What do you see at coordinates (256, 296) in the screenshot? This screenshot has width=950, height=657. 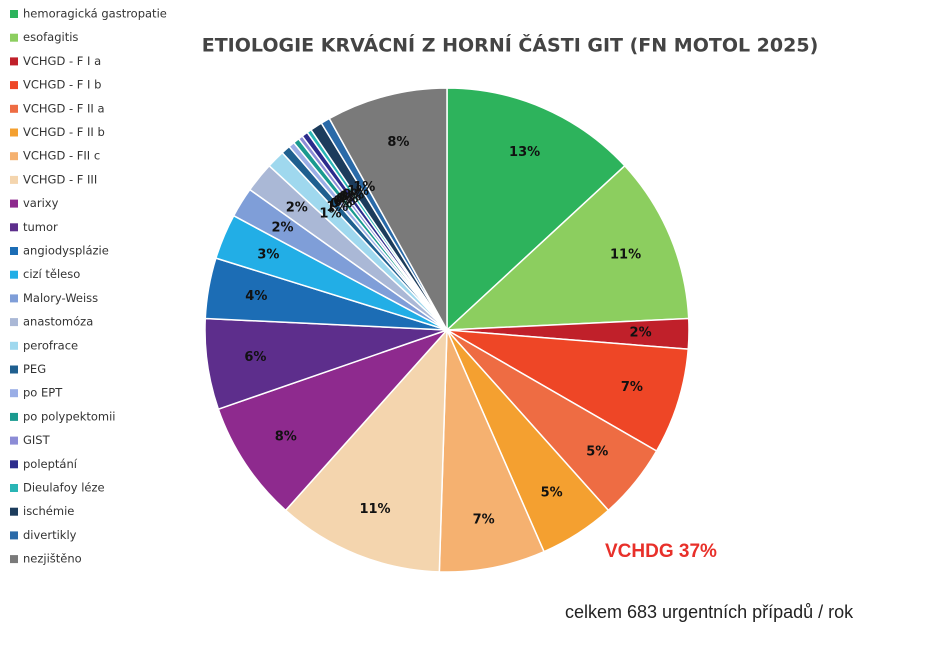 I see `data-label: 4%` at bounding box center [256, 296].